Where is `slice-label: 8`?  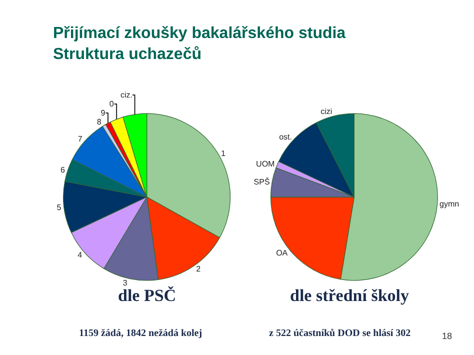 slice-label: 8 is located at coordinates (99, 122).